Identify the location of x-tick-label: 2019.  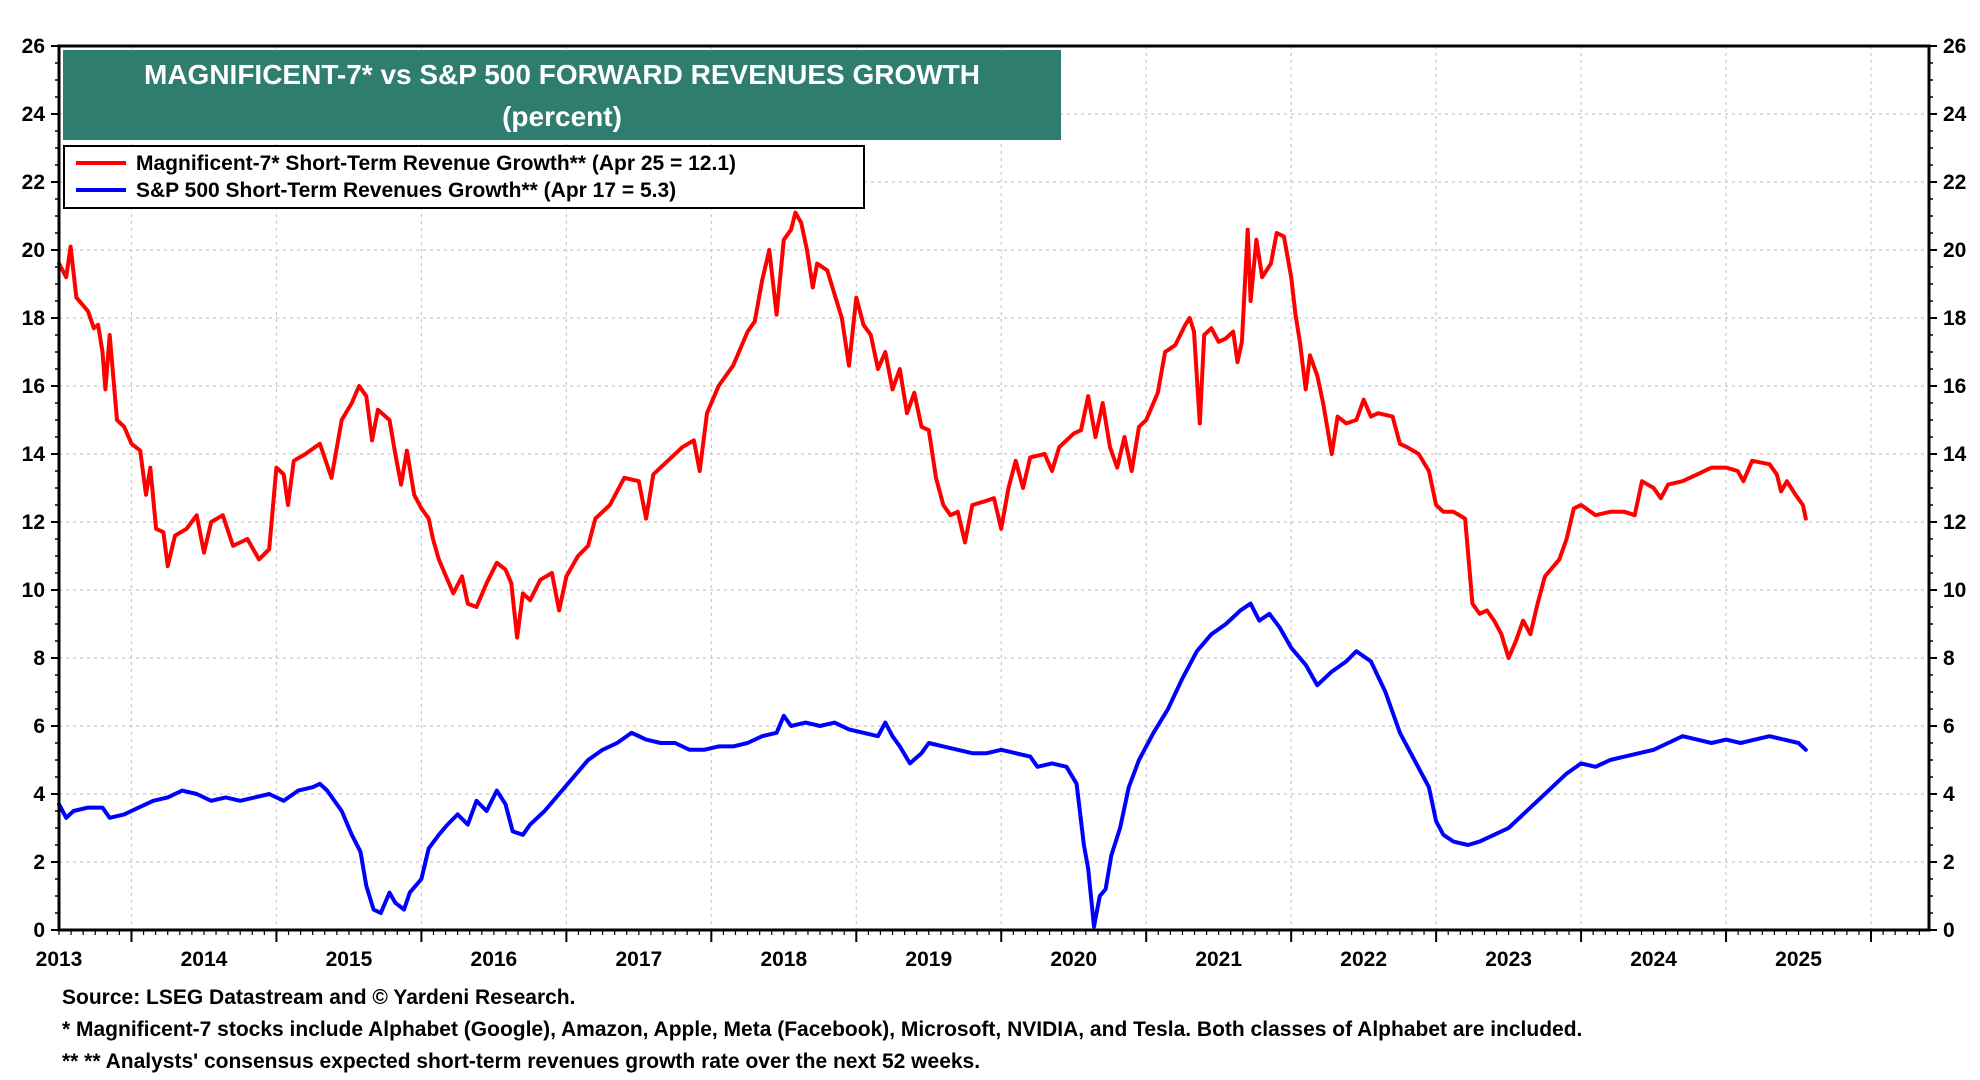
(928, 959).